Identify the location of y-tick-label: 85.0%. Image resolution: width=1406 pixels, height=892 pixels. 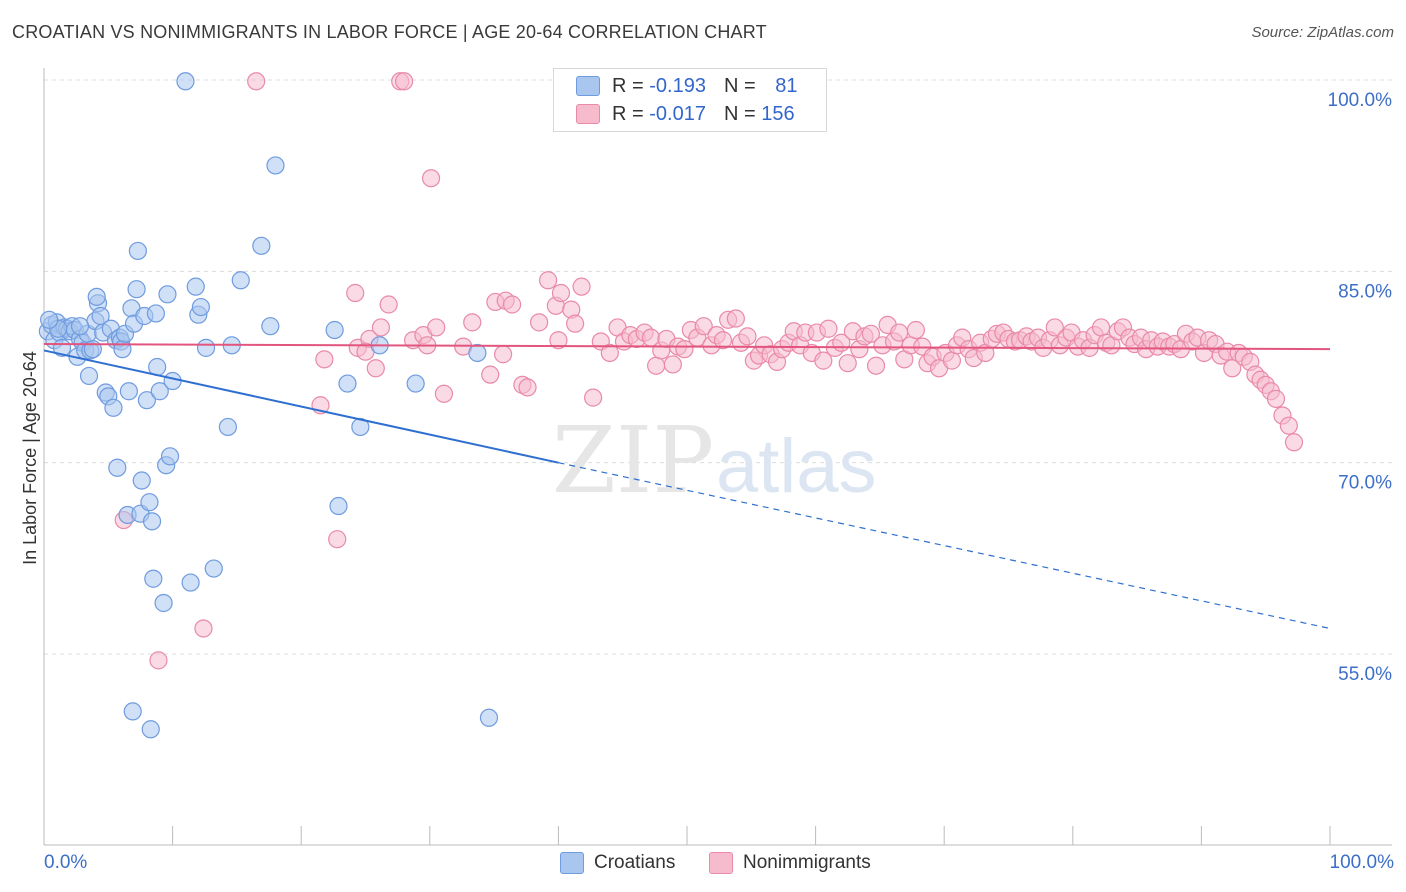
(1365, 291).